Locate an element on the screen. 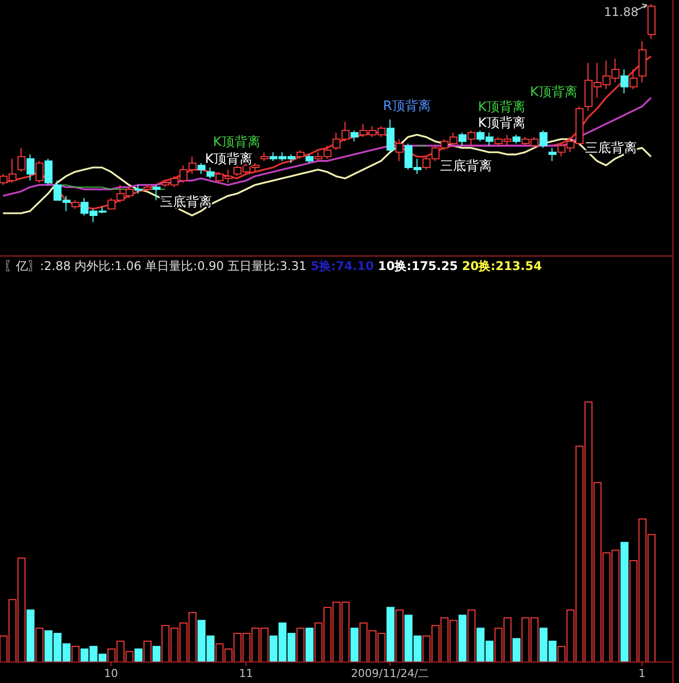 The image size is (679, 683). text: 10换:175.25 is located at coordinates (416, 266).